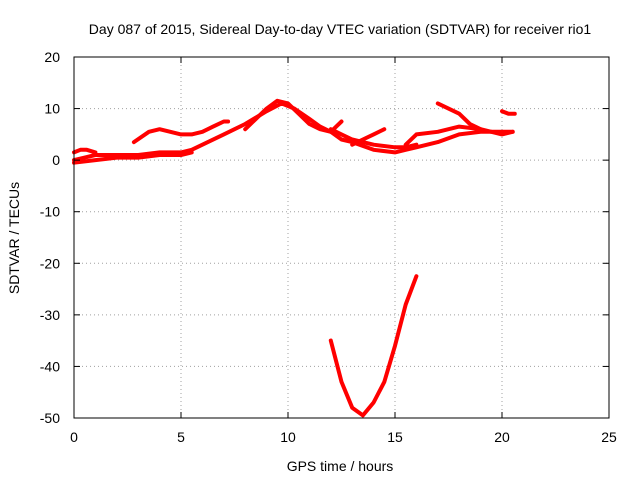  Describe the element at coordinates (288, 437) in the screenshot. I see `x-tick-label: 10` at that location.